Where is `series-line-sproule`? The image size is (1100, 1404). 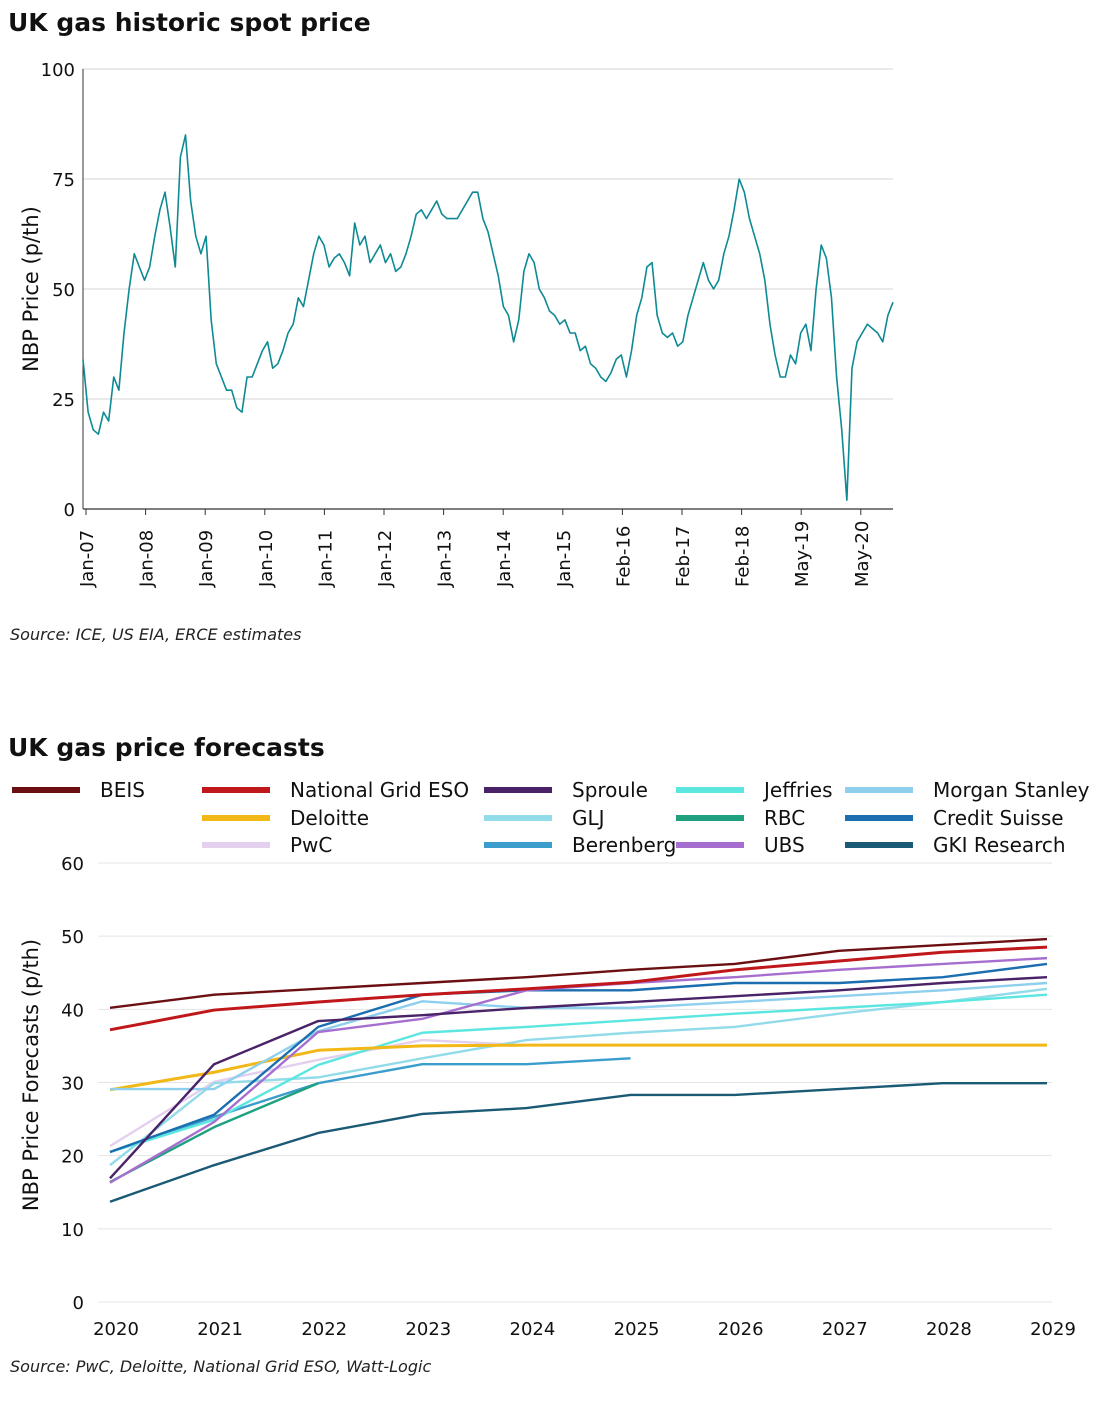 series-line-sproule is located at coordinates (578, 1077).